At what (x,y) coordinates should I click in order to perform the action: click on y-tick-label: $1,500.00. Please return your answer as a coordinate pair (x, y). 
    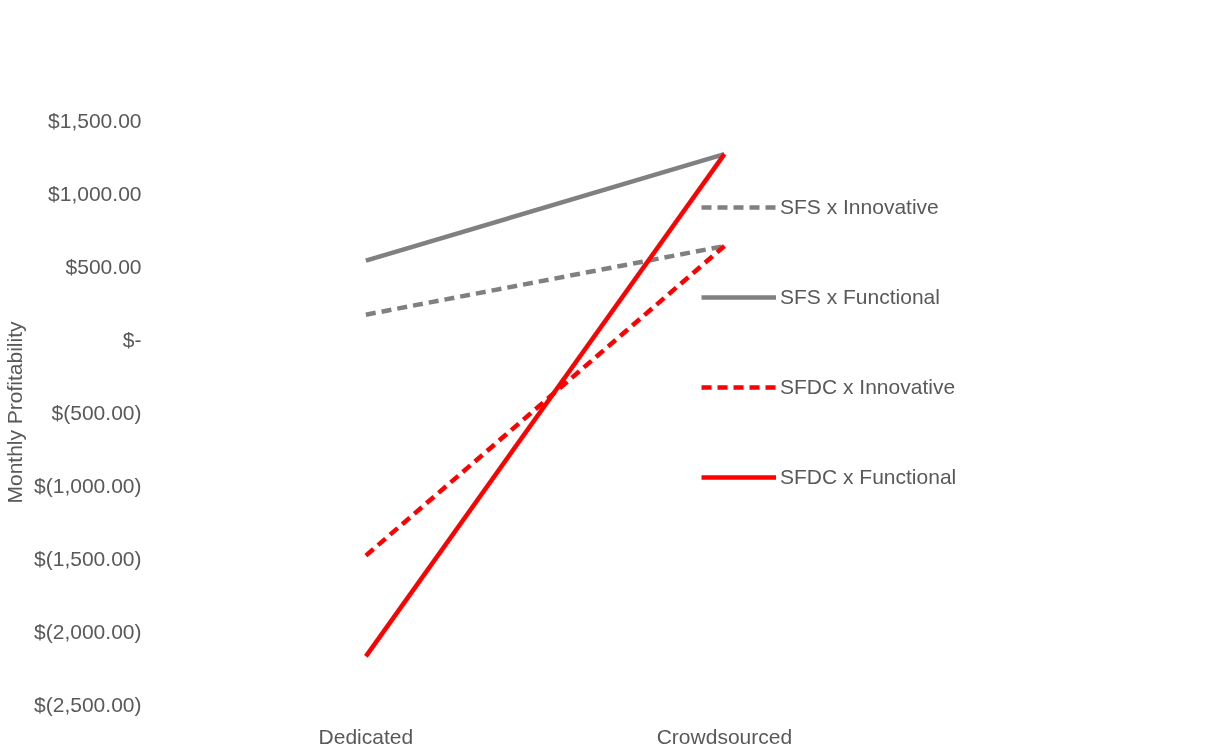
    Looking at the image, I should click on (95, 120).